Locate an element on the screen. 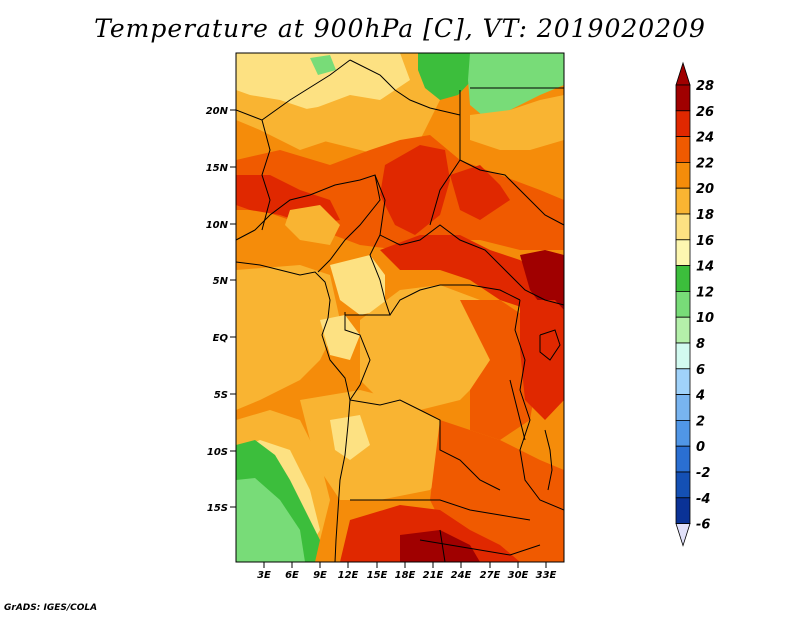  lat-label: 10S is located at coordinates (217, 452).